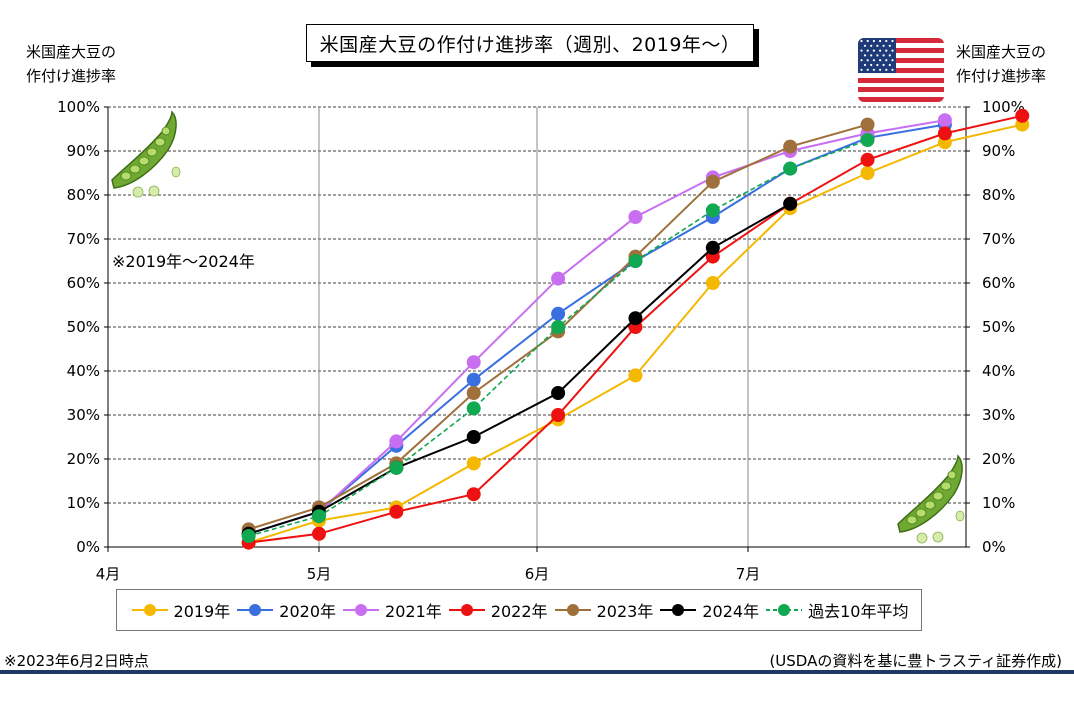  Describe the element at coordinates (83, 239) in the screenshot. I see `y-tick-label-left: 70%` at that location.